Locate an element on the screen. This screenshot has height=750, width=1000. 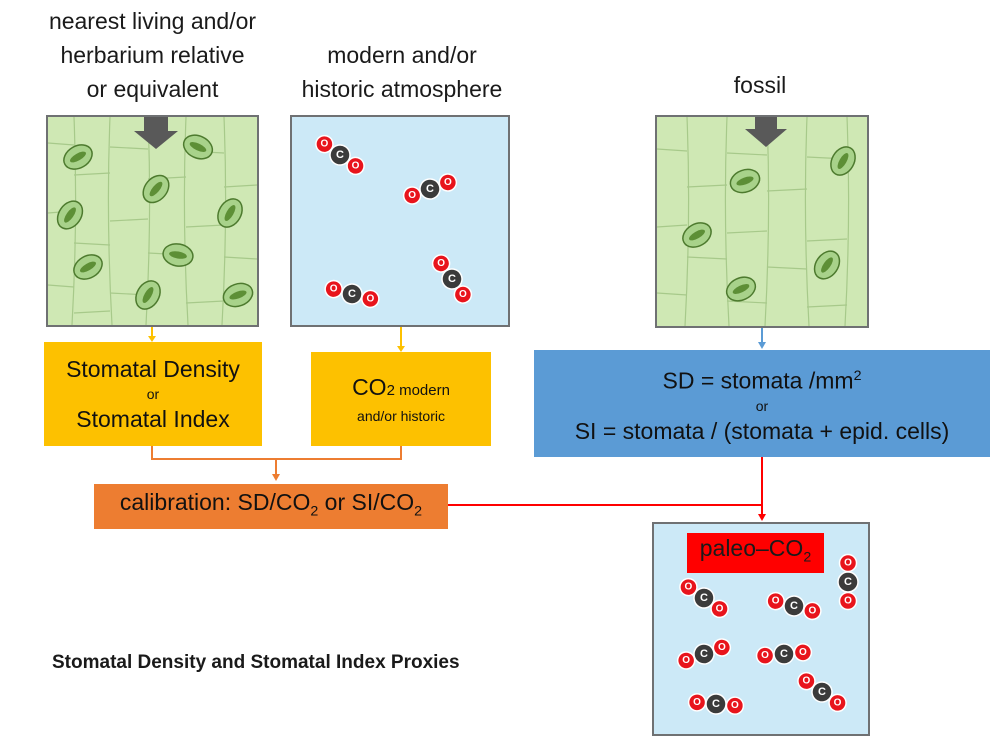
leaf-epidermis-fossil is located at coordinates (756, 221).